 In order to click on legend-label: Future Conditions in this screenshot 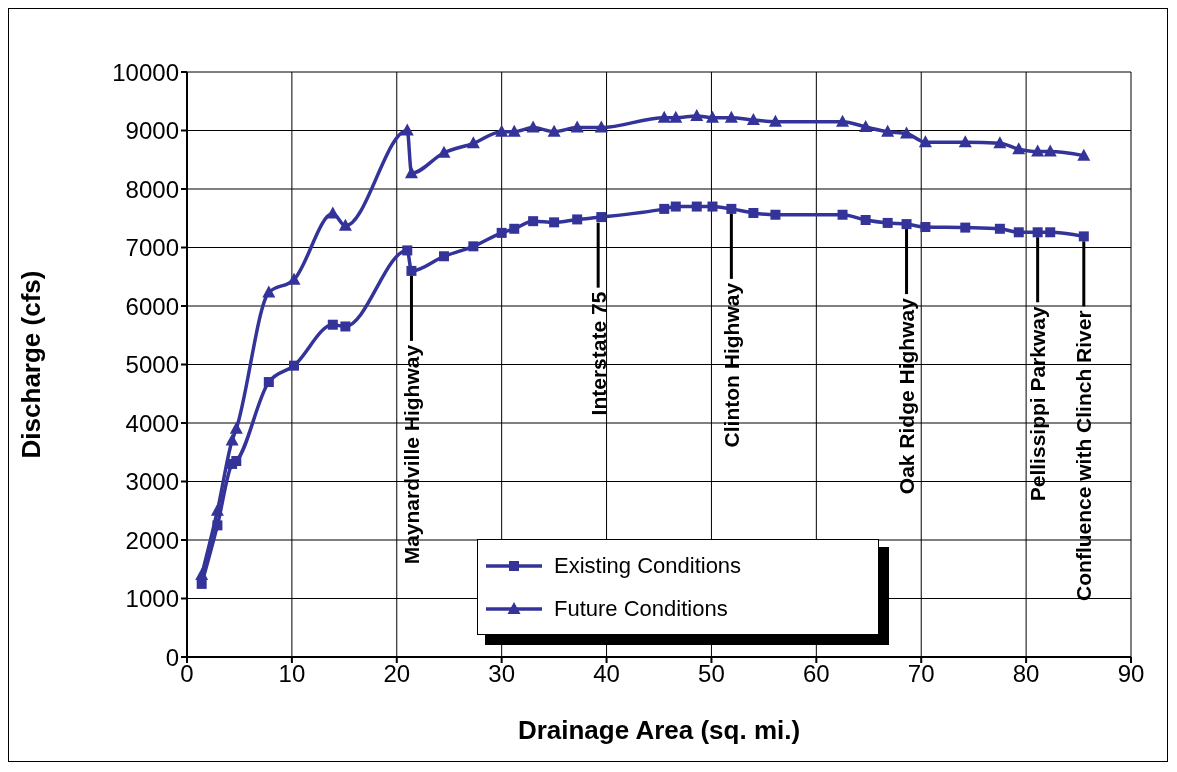, I will do `click(641, 608)`.